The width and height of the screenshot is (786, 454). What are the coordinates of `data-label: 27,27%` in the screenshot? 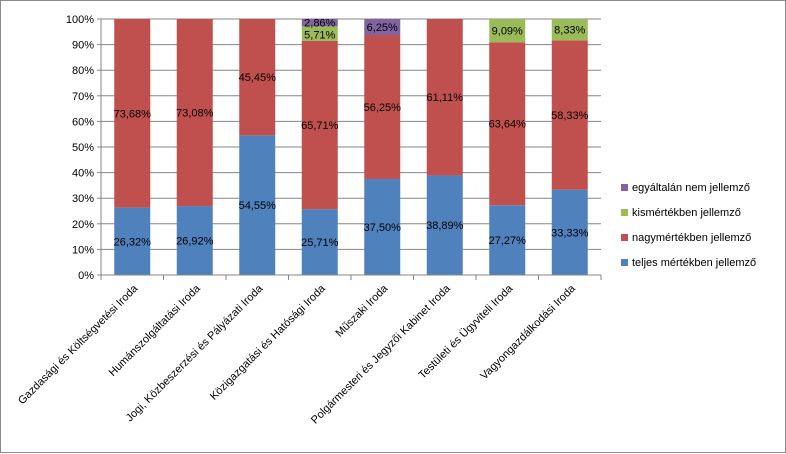 It's located at (508, 241).